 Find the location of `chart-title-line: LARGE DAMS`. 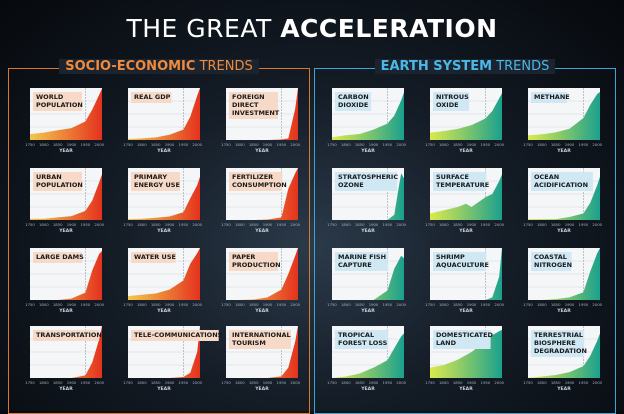

chart-title-line: LARGE DAMS is located at coordinates (60, 257).